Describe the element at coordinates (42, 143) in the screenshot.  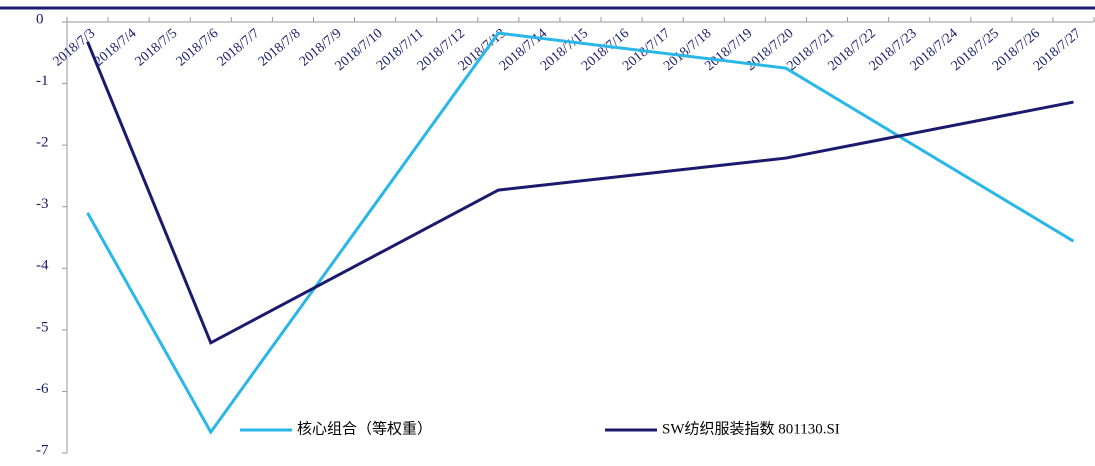
I see `y-tick-label: -2` at that location.